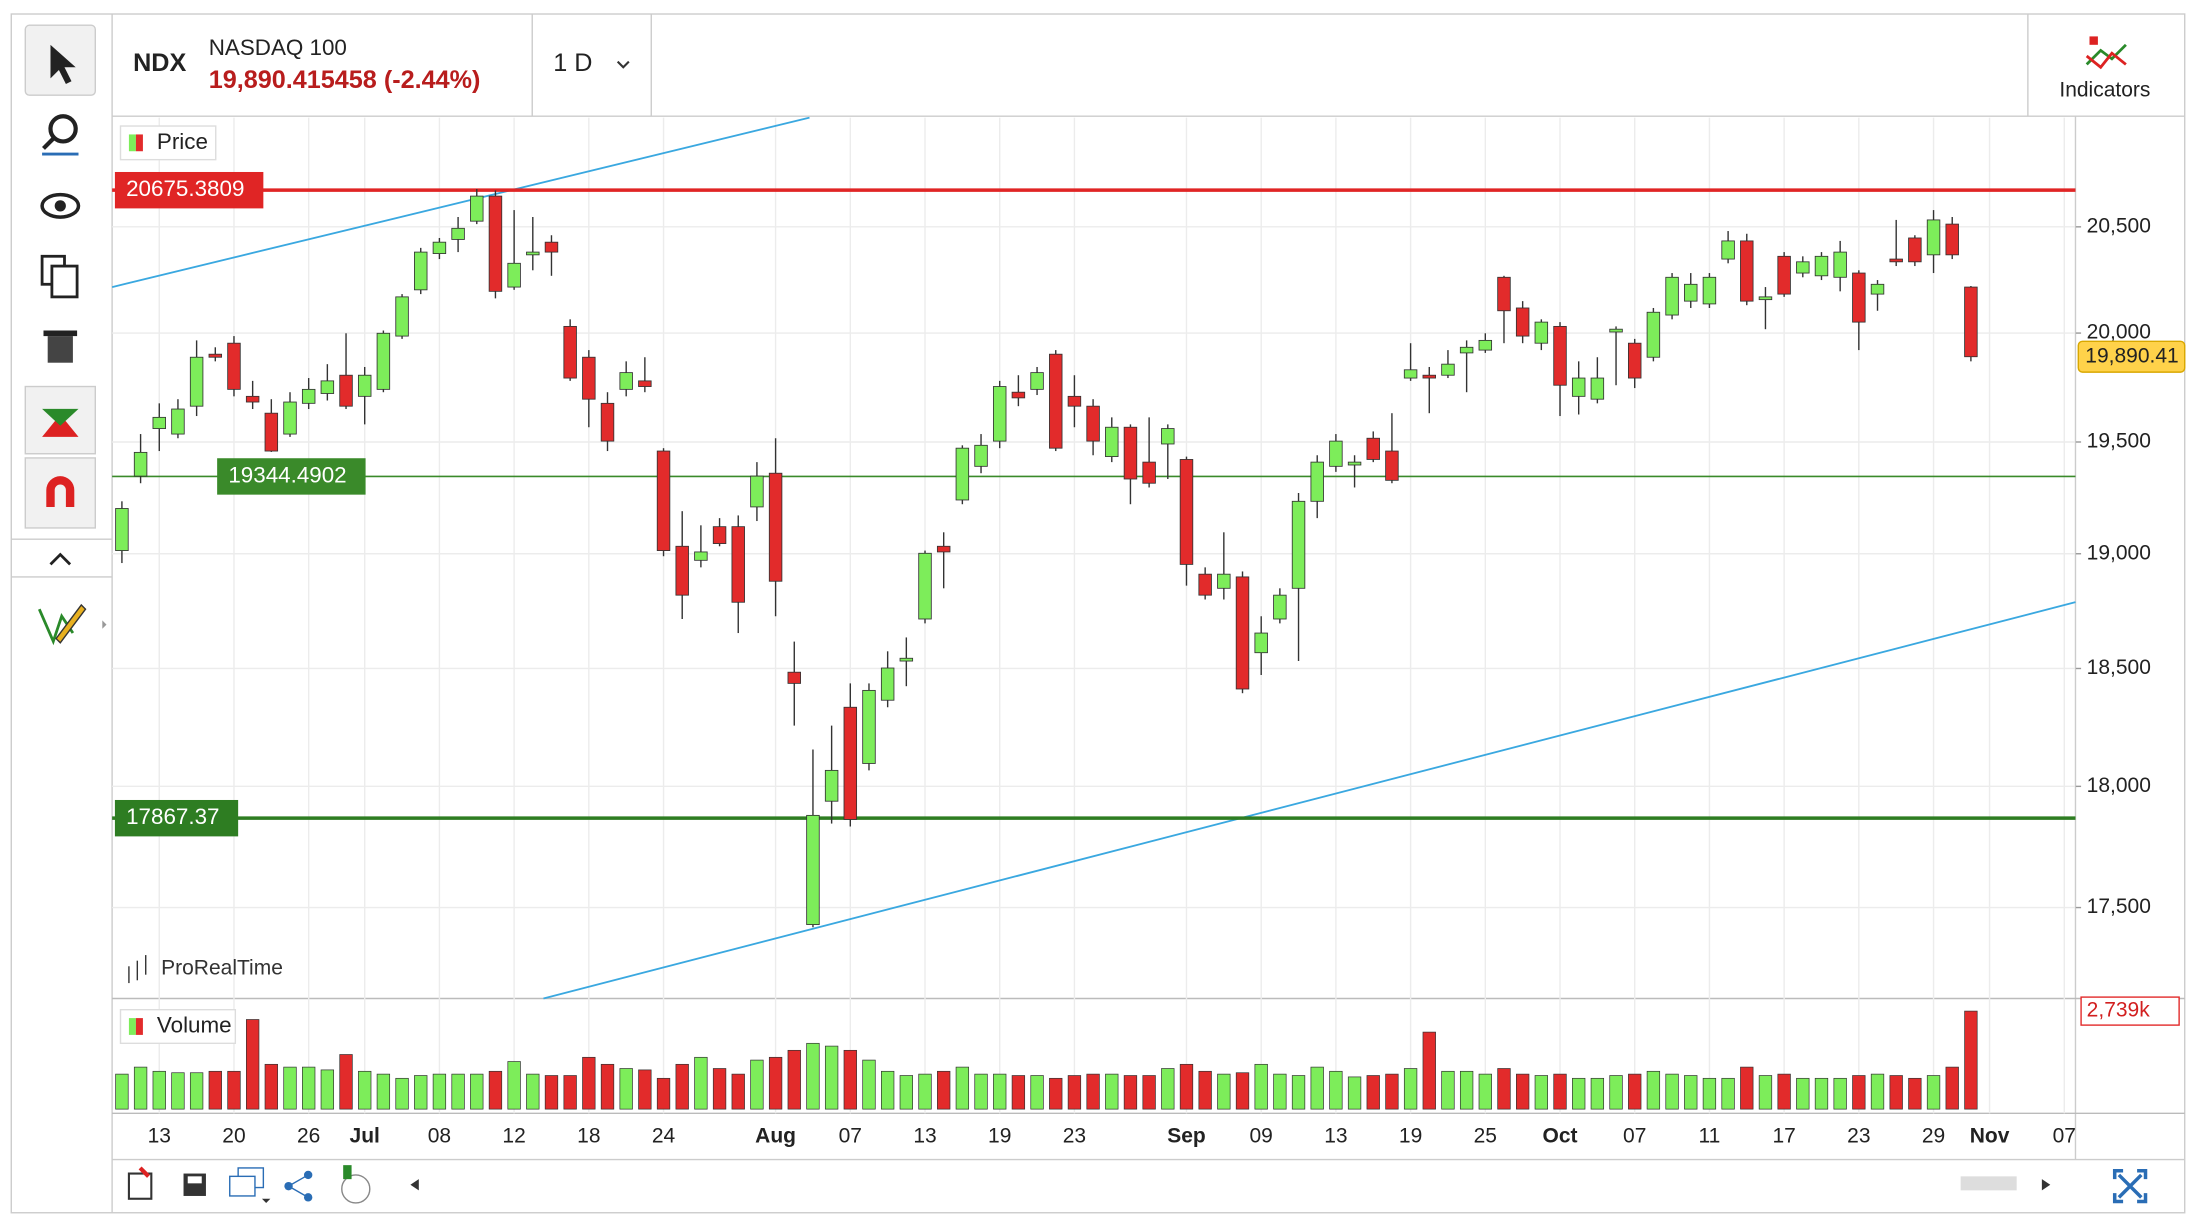 This screenshot has height=1222, width=2196. I want to click on magnet-tool, so click(60, 493).